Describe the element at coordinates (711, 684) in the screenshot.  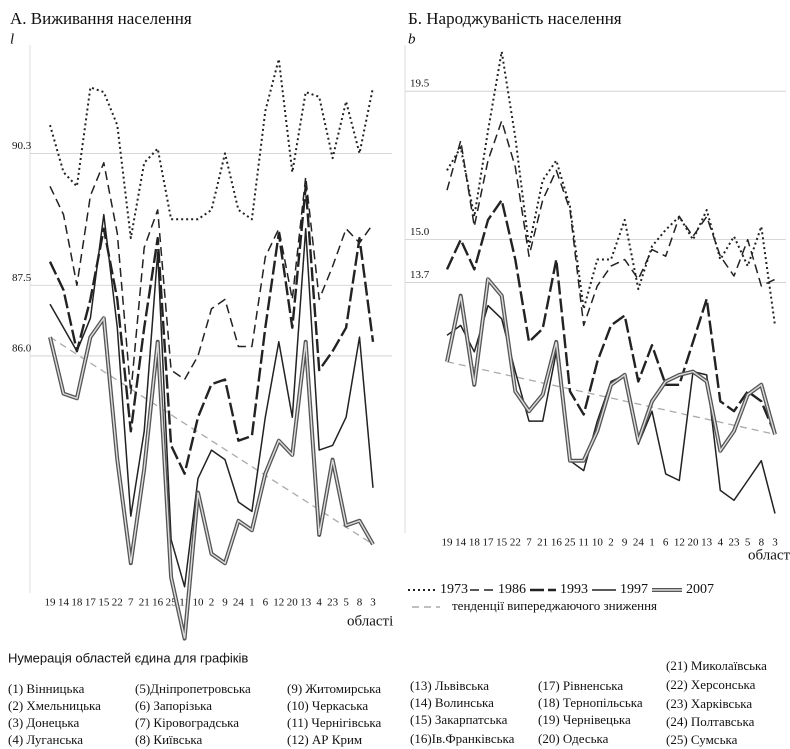
I see `region-label: (22) Херсонська` at that location.